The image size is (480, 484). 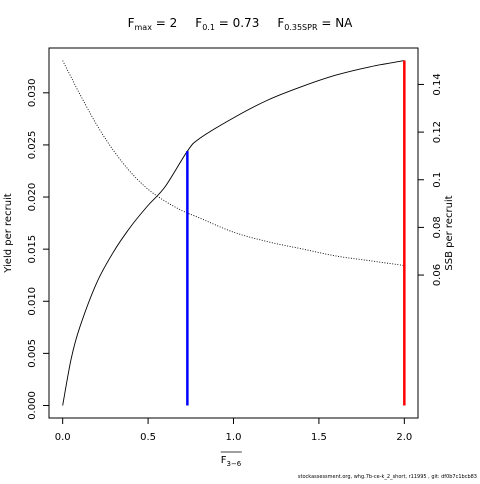 What do you see at coordinates (301, 27) in the screenshot?
I see `title-subscript: 0.35SPR` at bounding box center [301, 27].